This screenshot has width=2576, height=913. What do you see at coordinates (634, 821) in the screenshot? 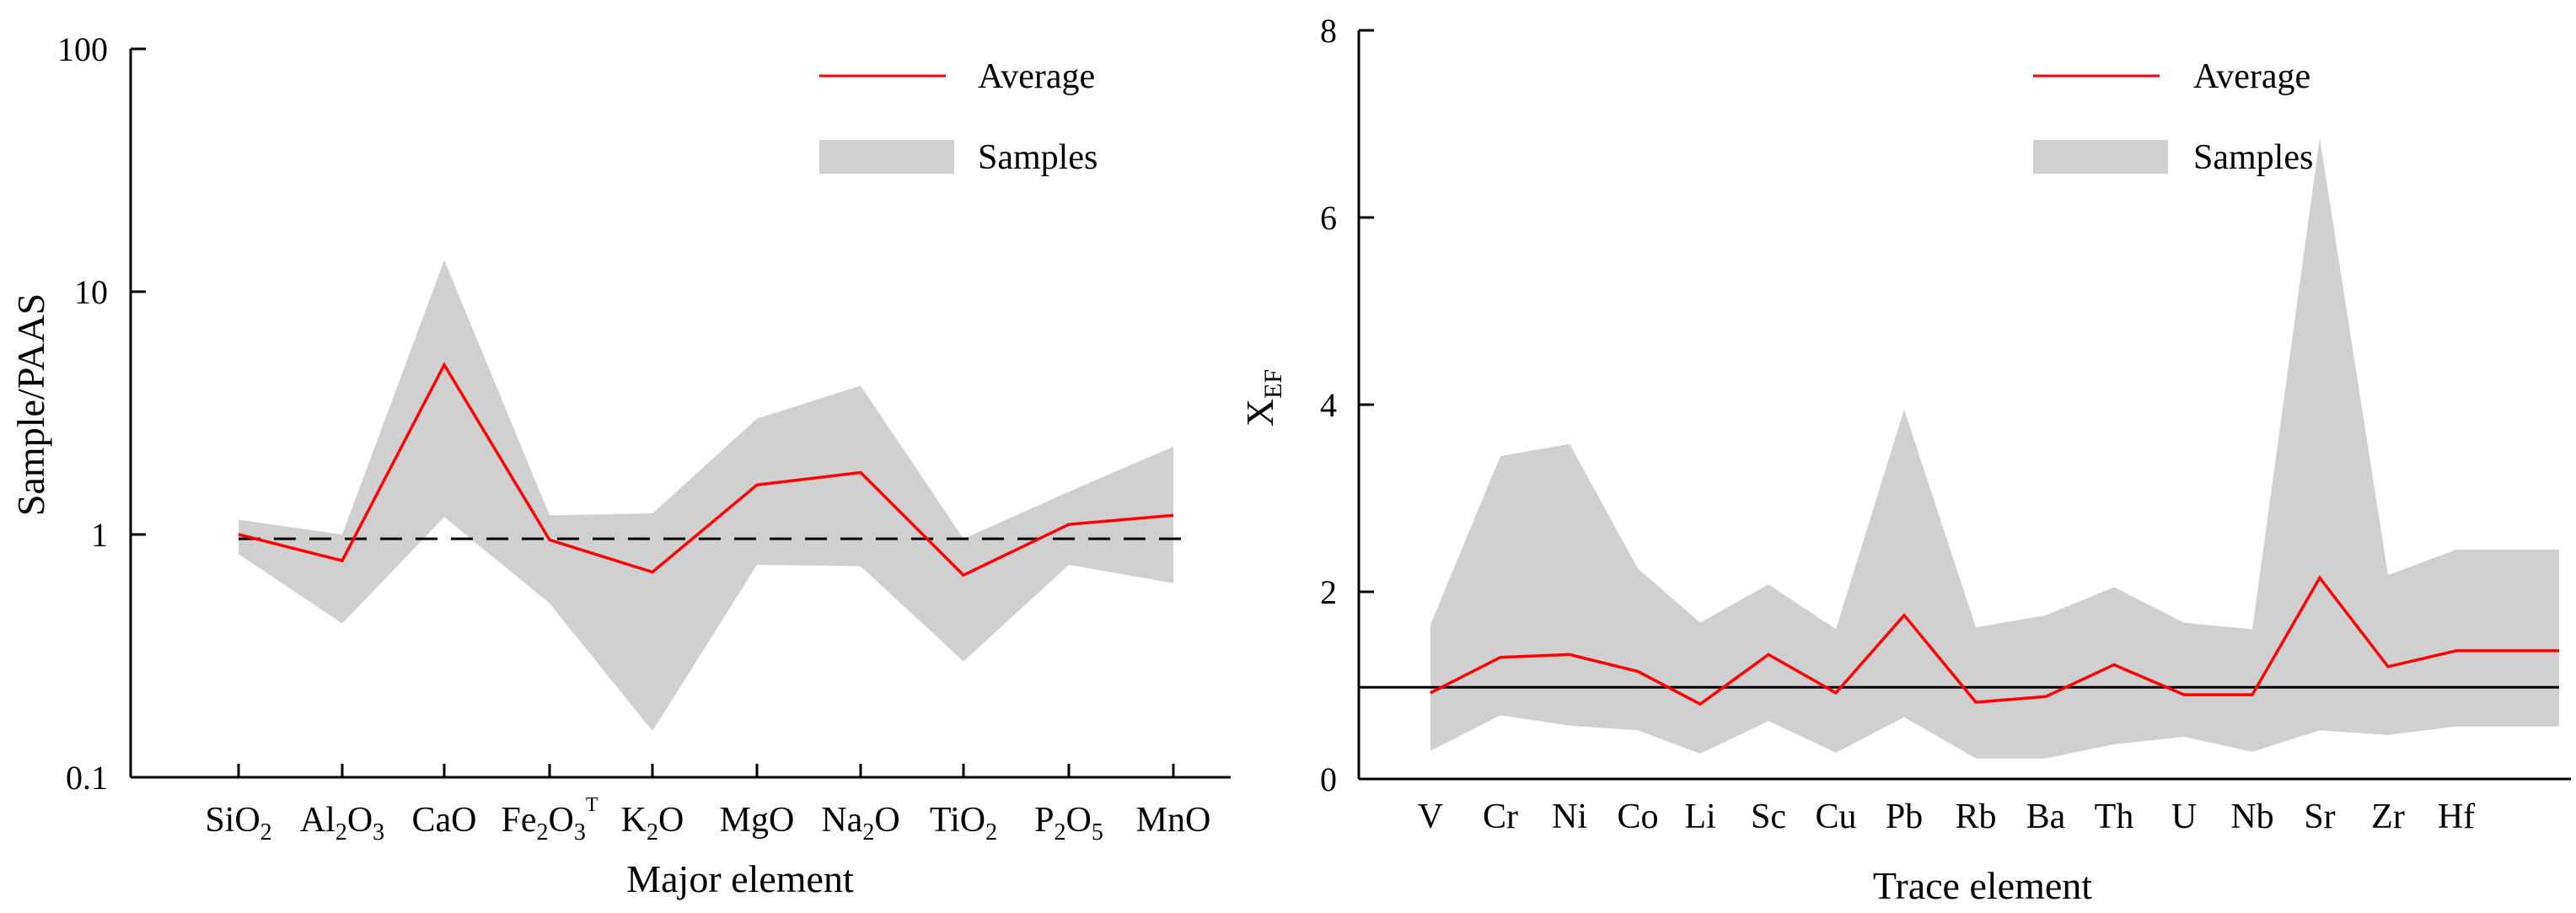
I see `x-tick-label-part: K` at bounding box center [634, 821].